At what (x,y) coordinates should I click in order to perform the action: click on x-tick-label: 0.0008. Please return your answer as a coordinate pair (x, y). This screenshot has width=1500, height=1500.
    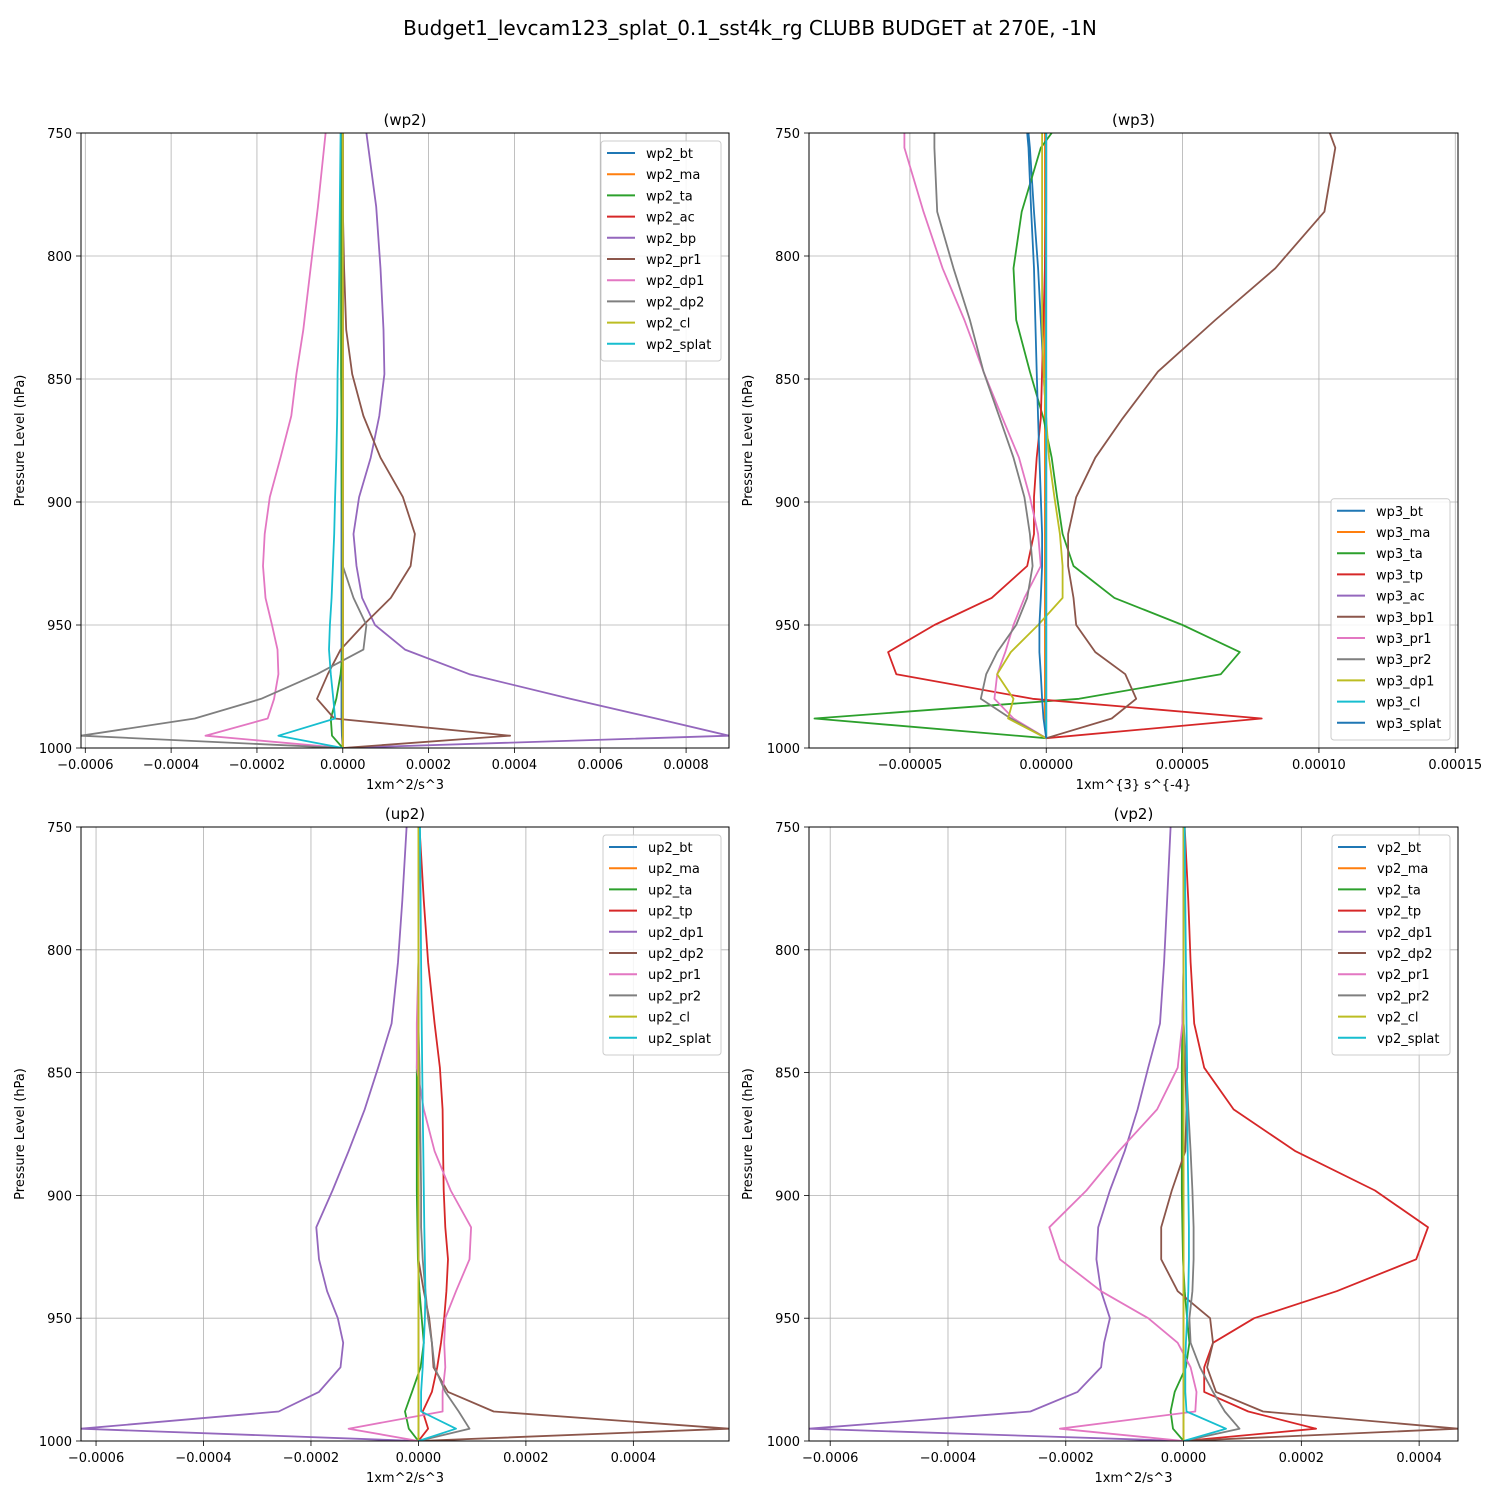
    Looking at the image, I should click on (686, 765).